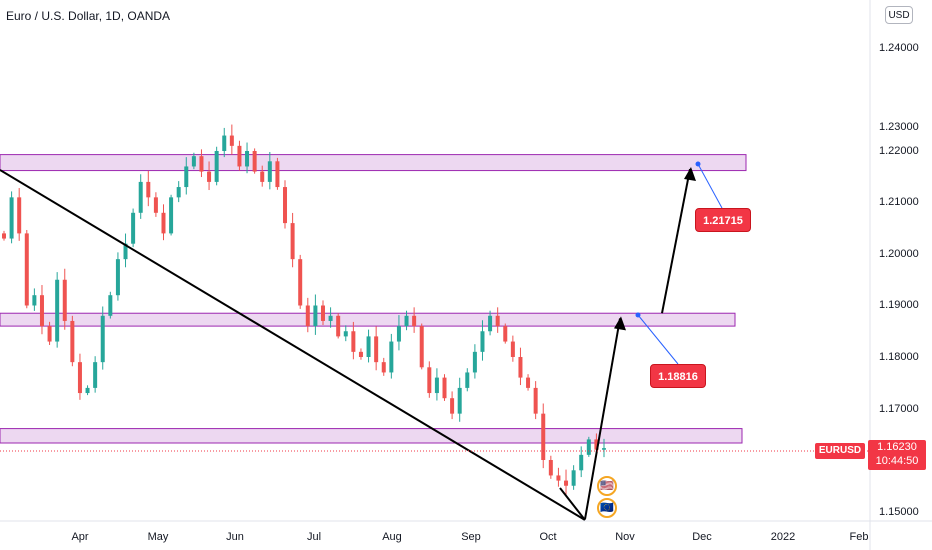  What do you see at coordinates (899, 409) in the screenshot?
I see `price-tick: 1.17000` at bounding box center [899, 409].